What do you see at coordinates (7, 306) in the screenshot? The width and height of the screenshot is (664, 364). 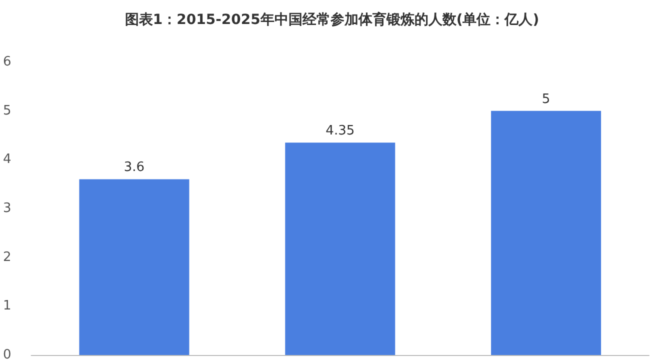 I see `y-tick-label: 1` at bounding box center [7, 306].